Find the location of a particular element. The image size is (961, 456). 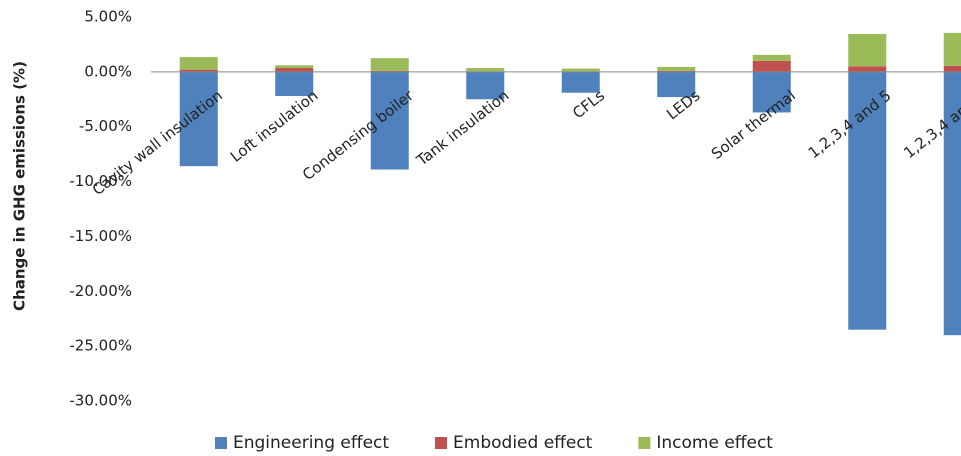

y-axis-title: Change in GHG emissions (%) is located at coordinates (20, 186).